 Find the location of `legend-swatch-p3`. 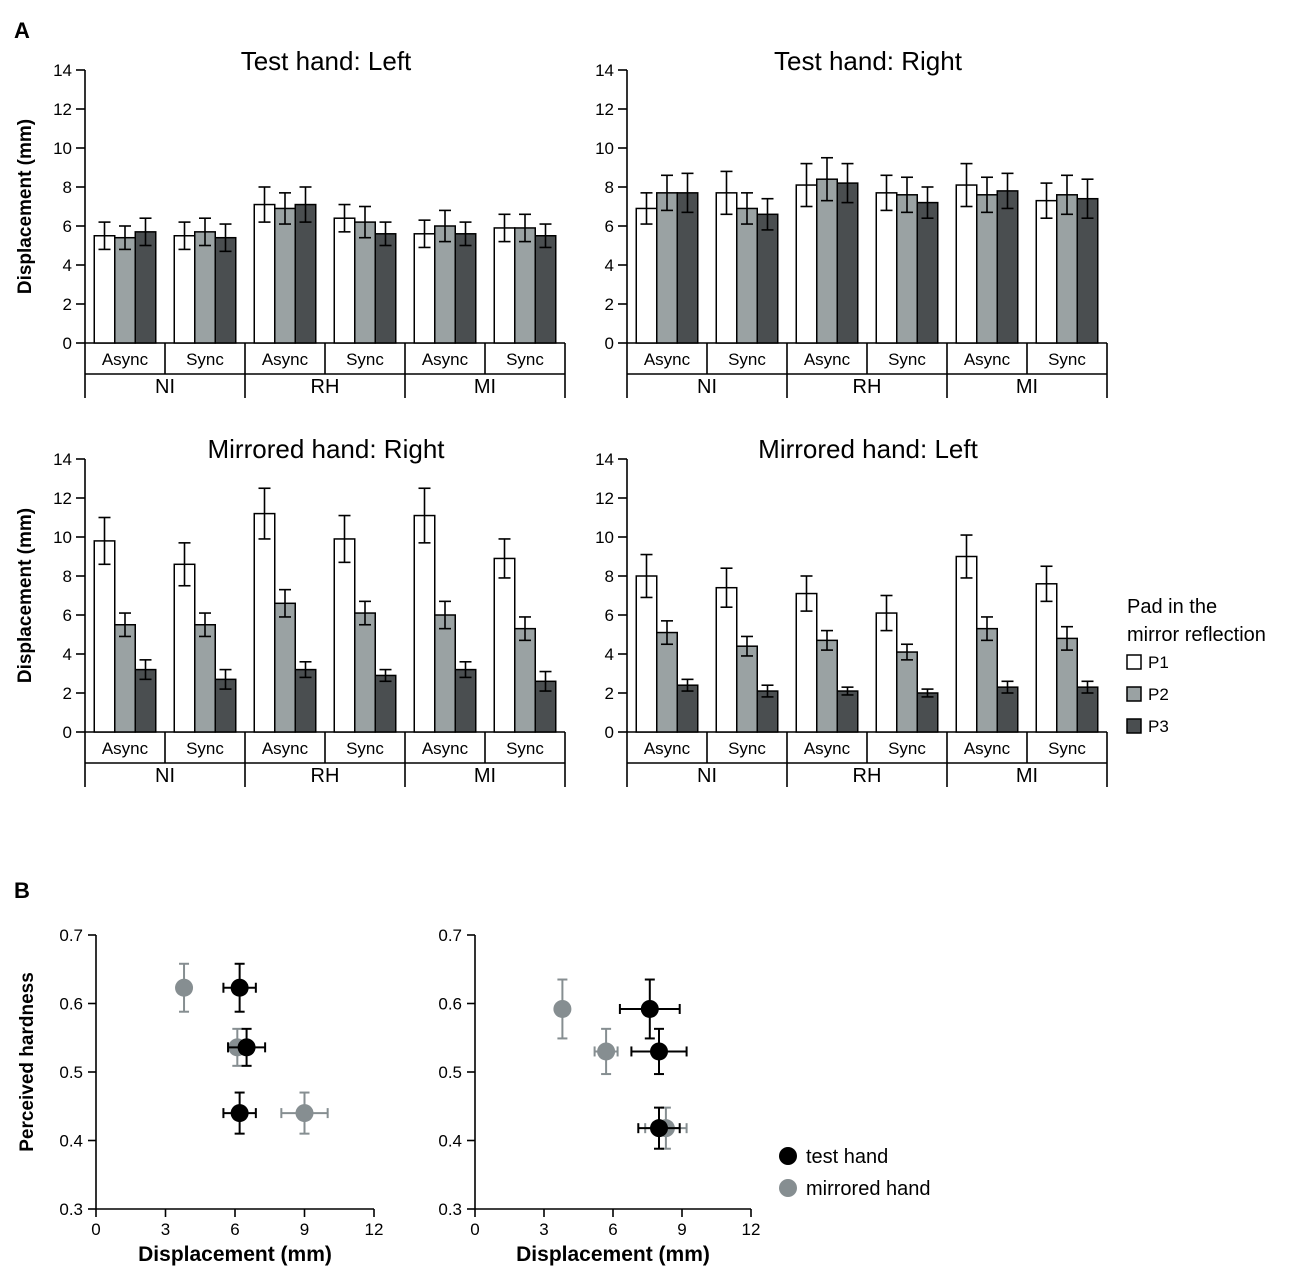

legend-swatch-p3 is located at coordinates (1134, 726).